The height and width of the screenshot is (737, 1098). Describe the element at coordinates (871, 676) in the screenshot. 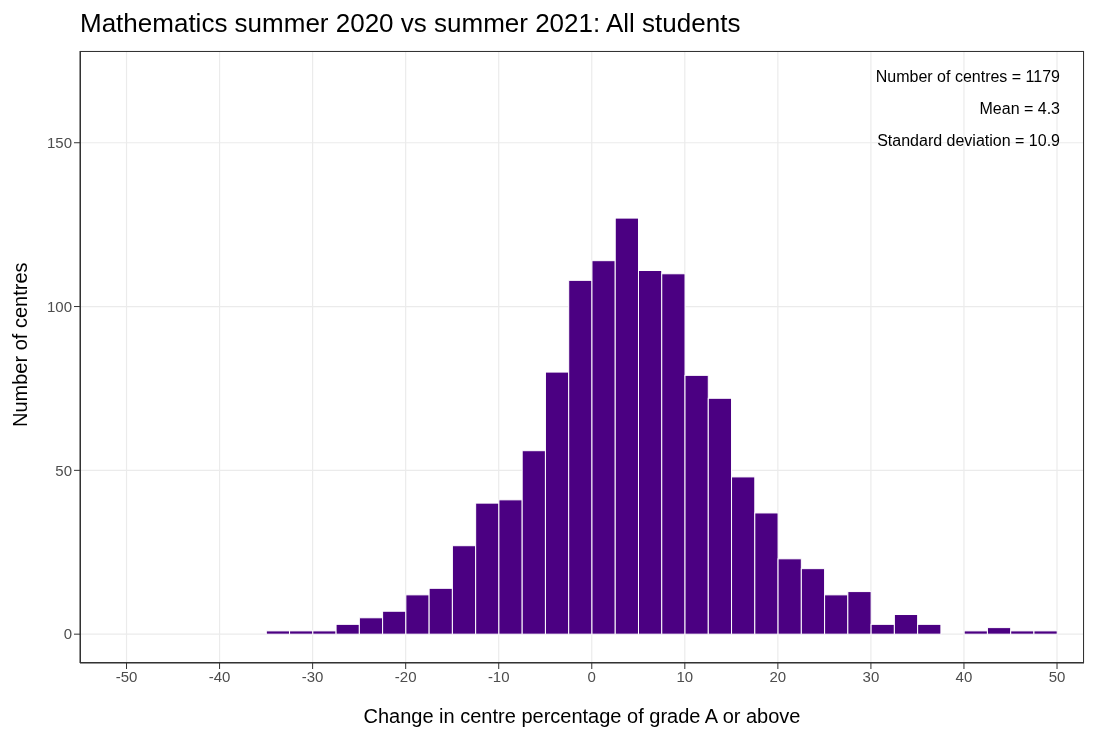

I see `x-tick-label: 30` at that location.